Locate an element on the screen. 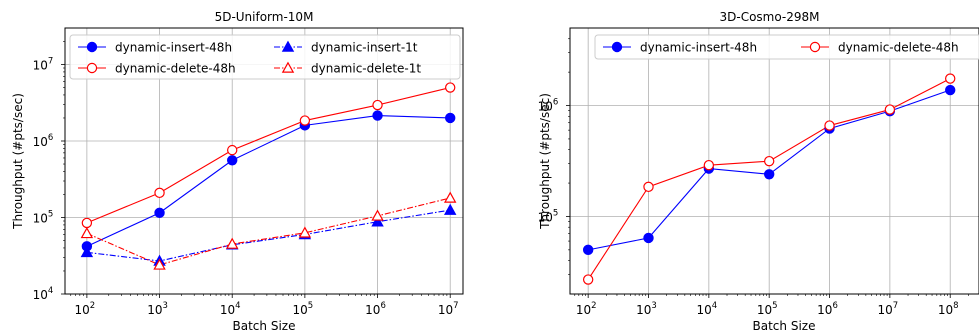  series-line-dynamic-insert-48h is located at coordinates (268, 181).